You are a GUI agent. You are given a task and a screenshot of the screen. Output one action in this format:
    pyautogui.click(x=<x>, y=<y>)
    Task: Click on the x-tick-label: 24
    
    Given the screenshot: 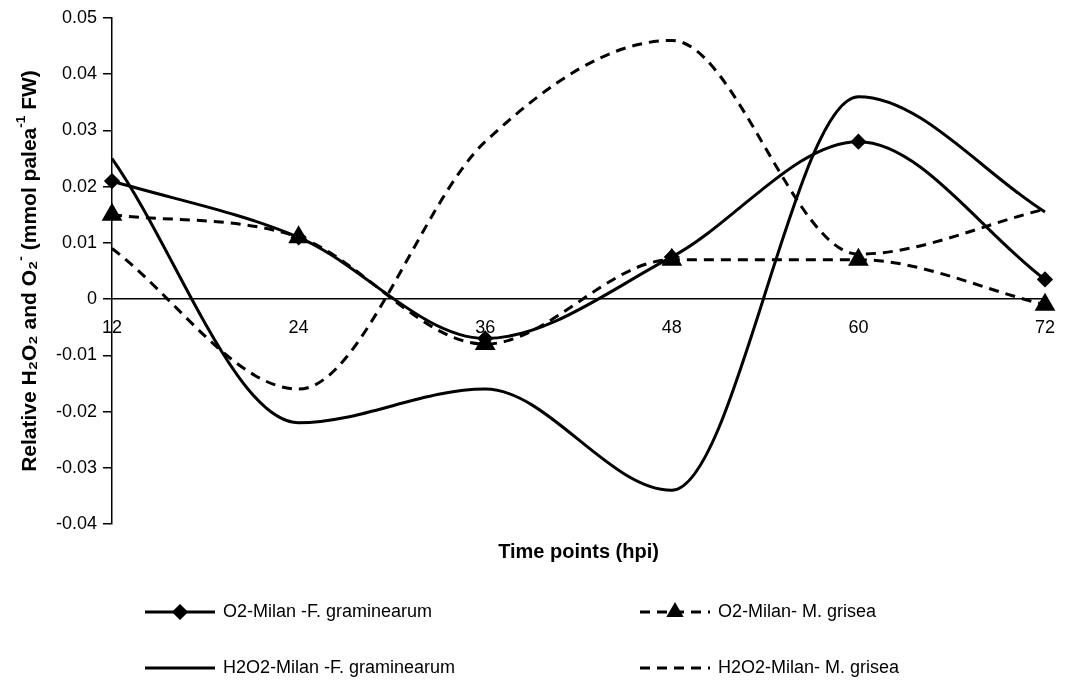 What is the action you would take?
    pyautogui.click(x=298, y=326)
    